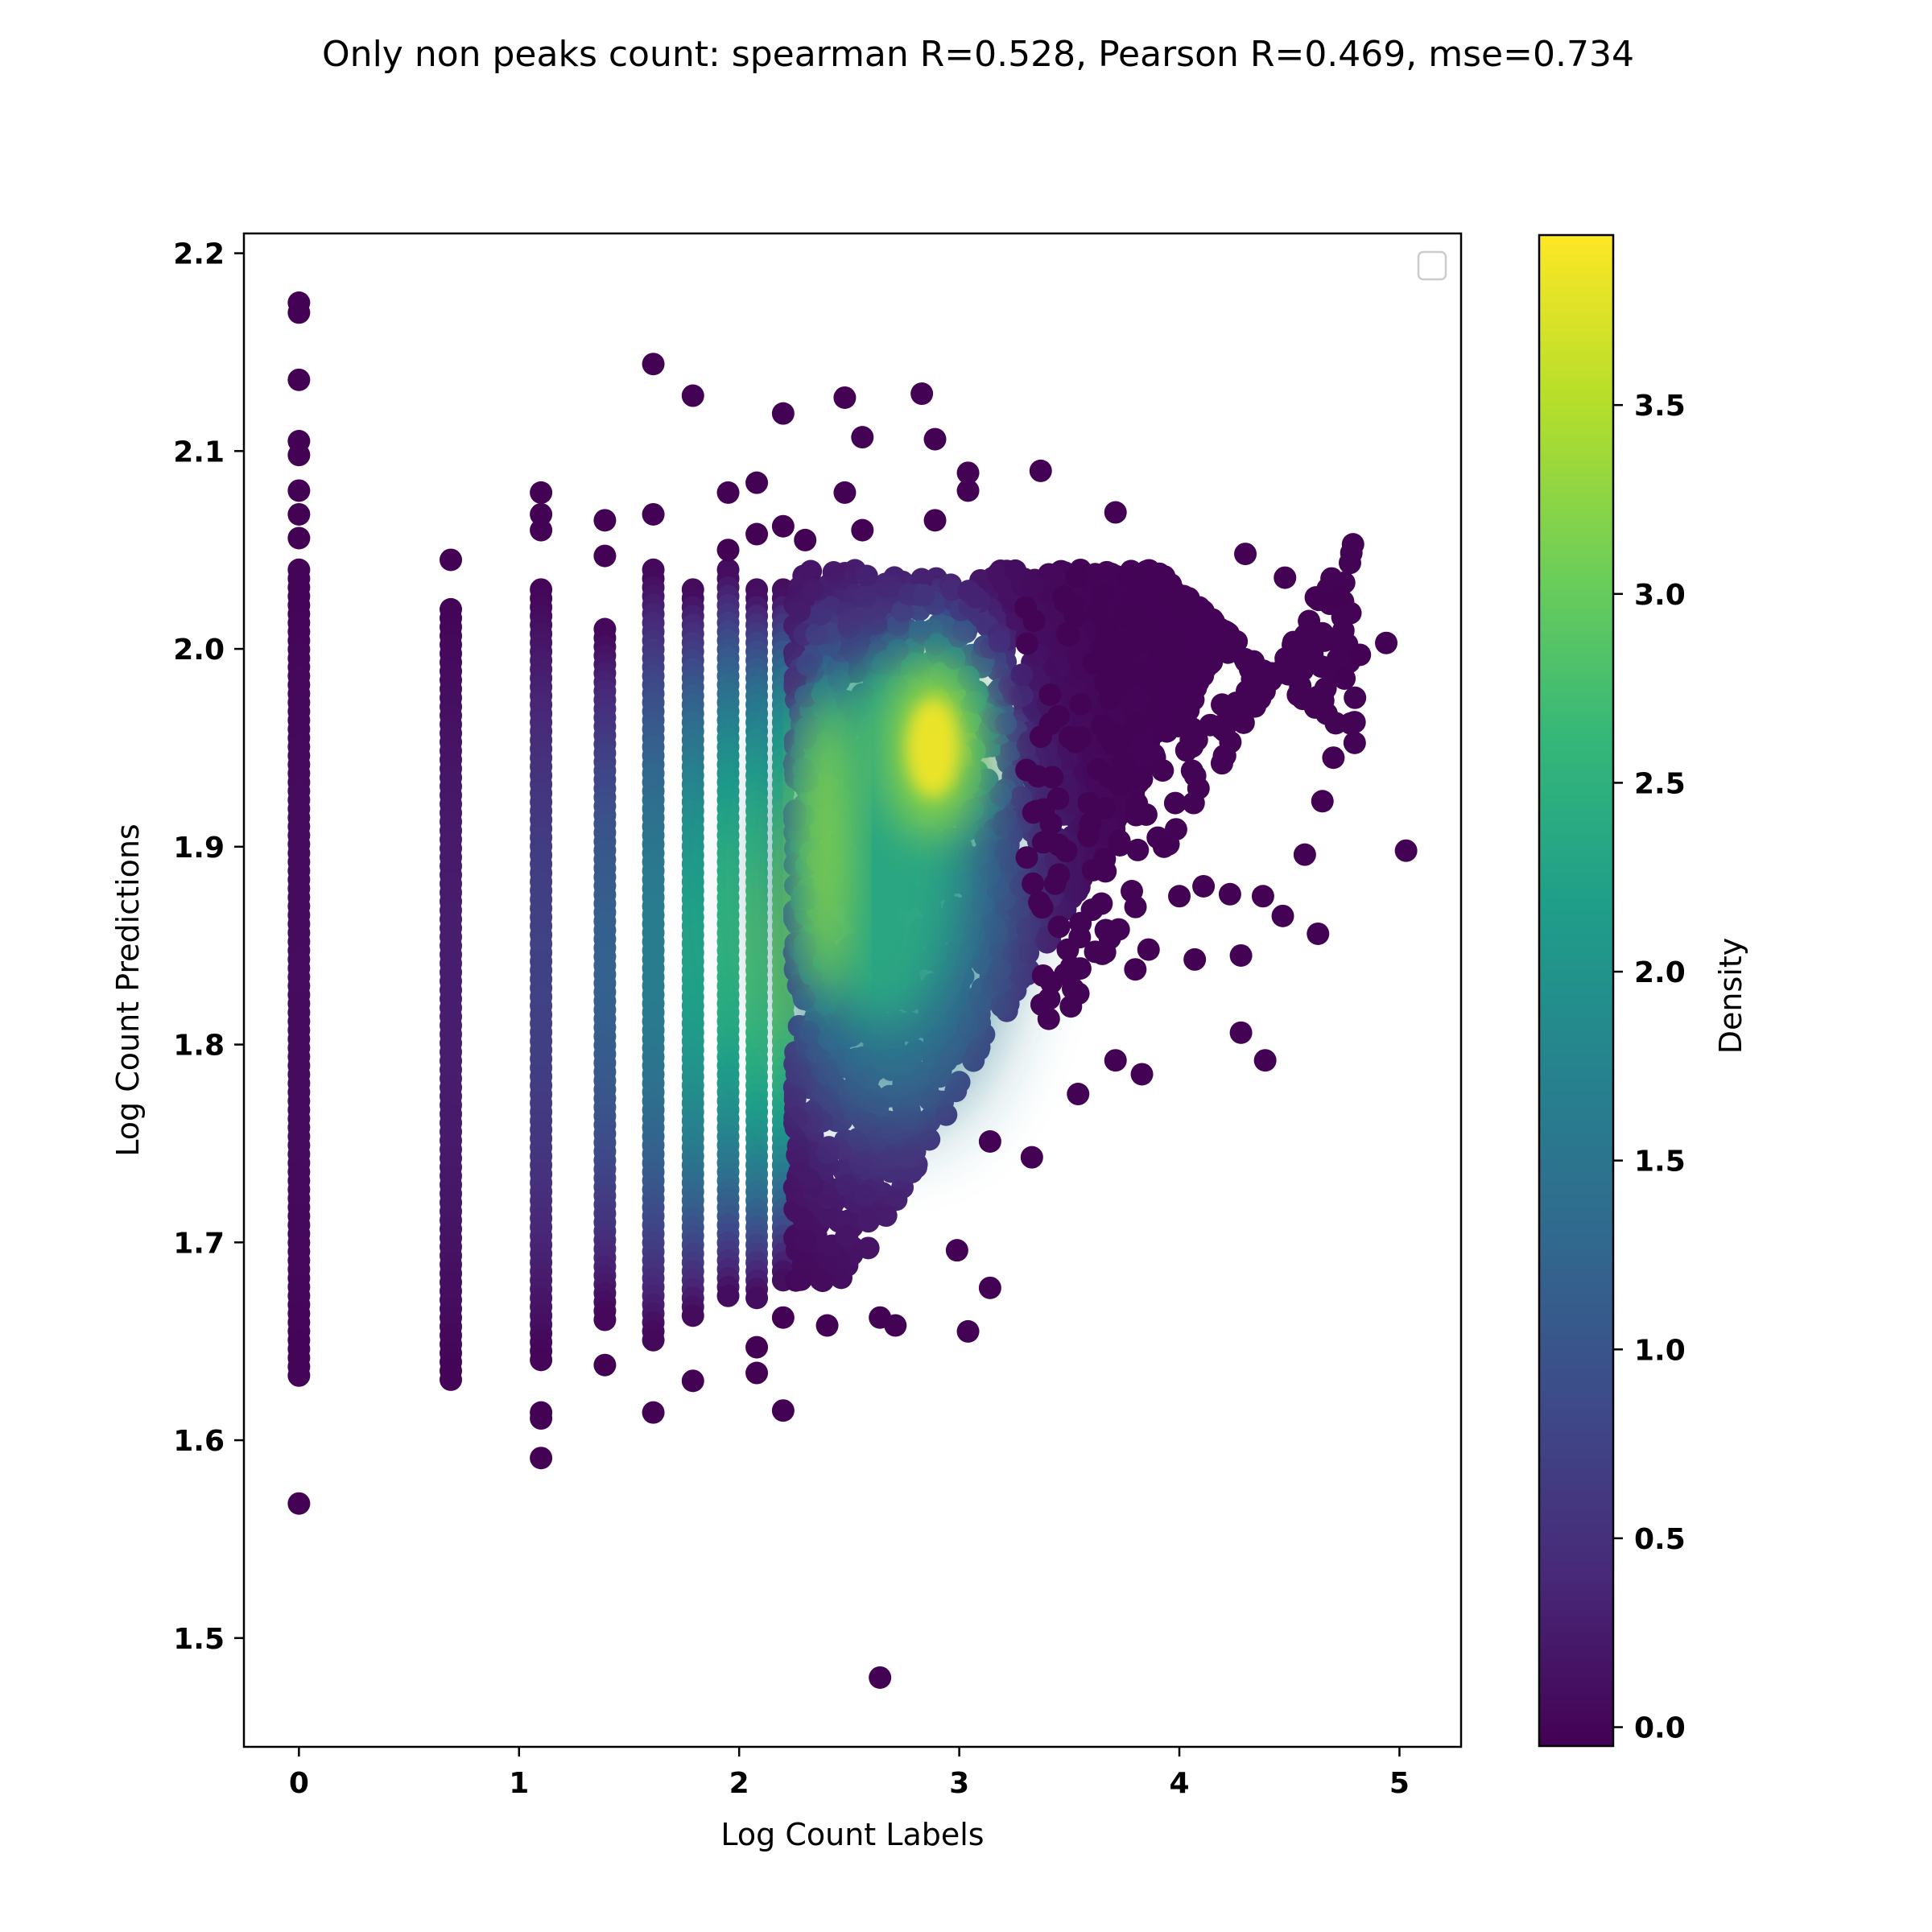 The image size is (1932, 1932). I want to click on legend-box, so click(1432, 265).